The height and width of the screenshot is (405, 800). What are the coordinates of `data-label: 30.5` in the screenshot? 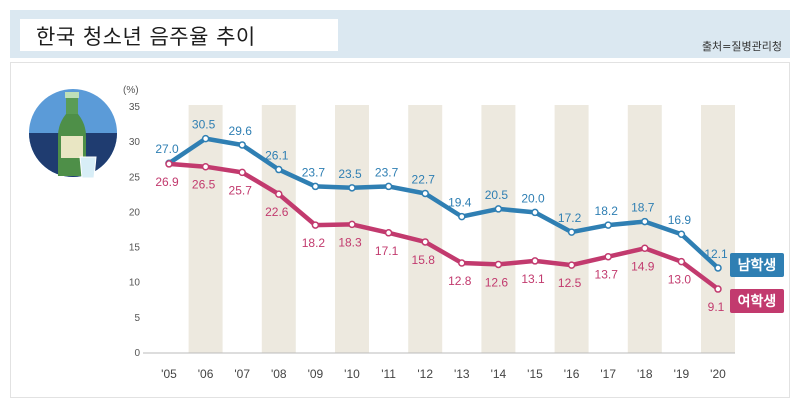 It's located at (204, 125).